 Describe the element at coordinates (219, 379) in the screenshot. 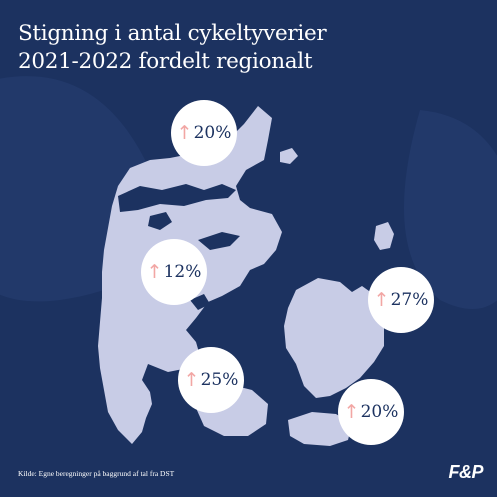

I see `region-value: 25%` at that location.